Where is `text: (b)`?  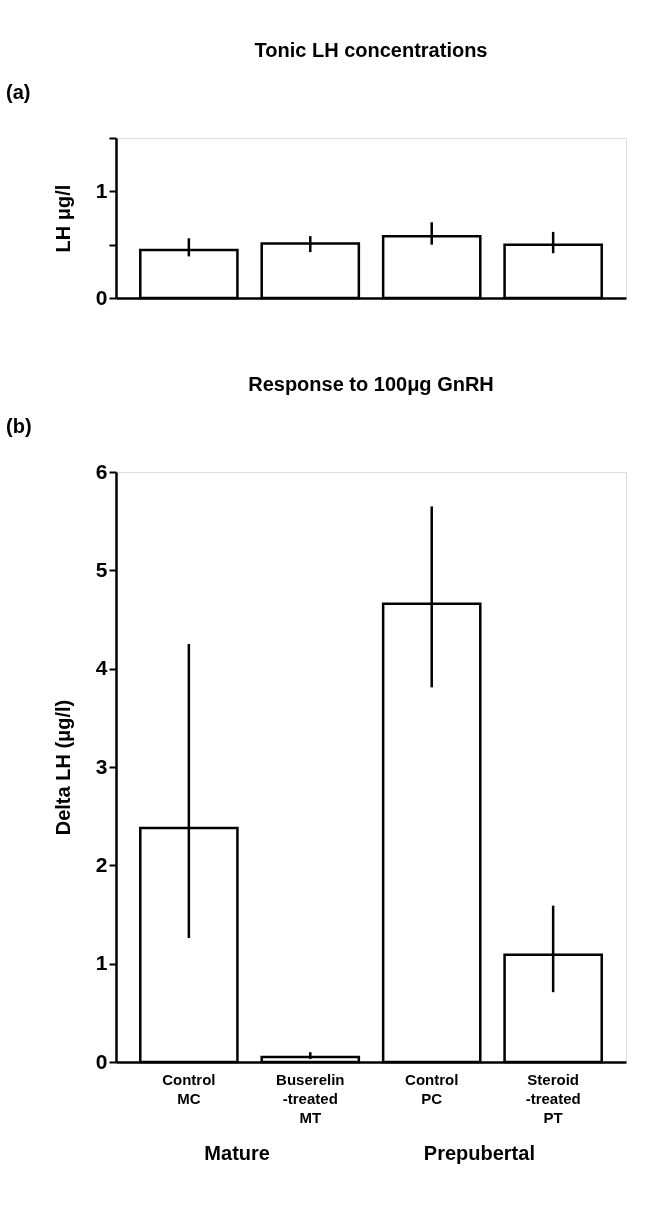
text: (b) is located at coordinates (19, 426).